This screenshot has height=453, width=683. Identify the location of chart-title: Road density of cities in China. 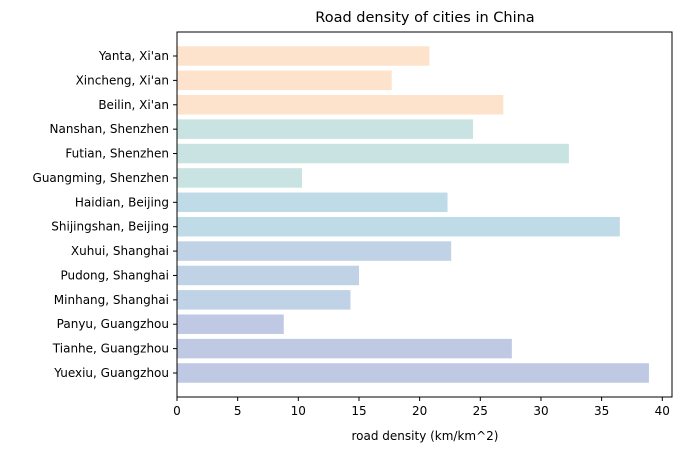
(424, 18).